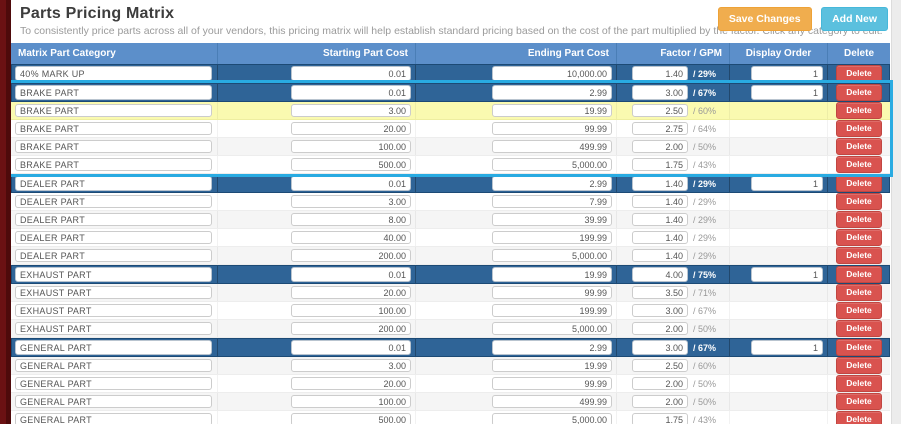  I want to click on save-changes-button: Save Changes, so click(764, 19).